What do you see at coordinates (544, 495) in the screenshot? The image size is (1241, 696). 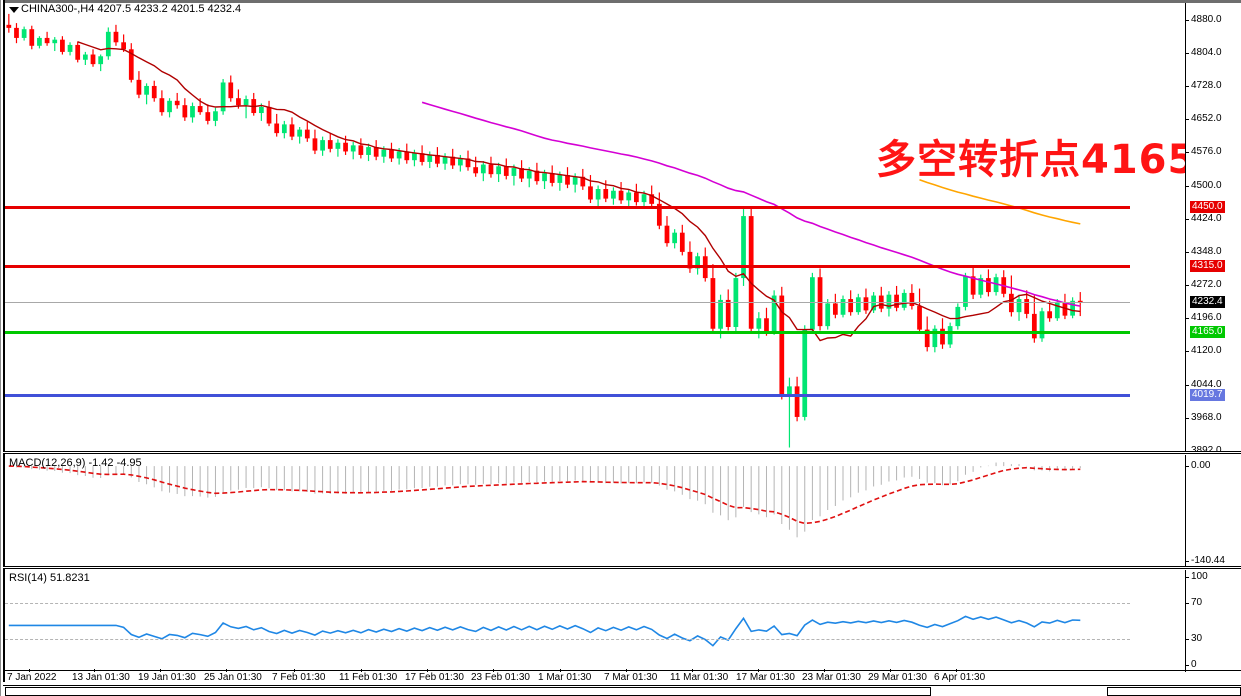 I see `macd-signal-line` at bounding box center [544, 495].